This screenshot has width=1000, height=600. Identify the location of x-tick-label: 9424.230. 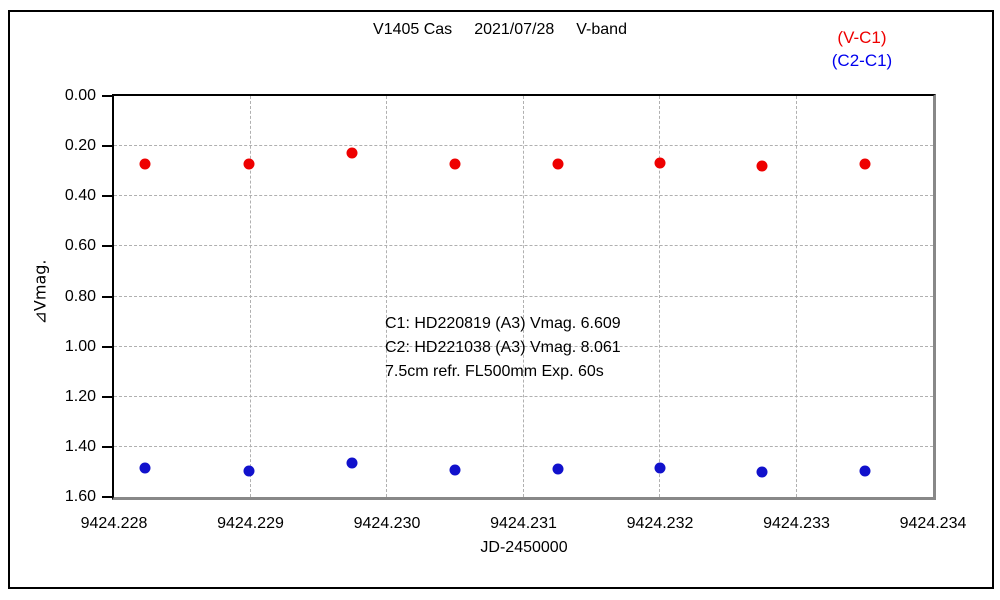
(387, 523).